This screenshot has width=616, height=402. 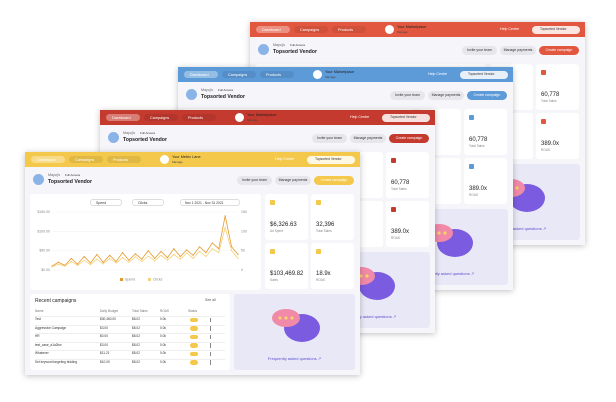 I want to click on legend-label: Clicks, so click(x=158, y=280).